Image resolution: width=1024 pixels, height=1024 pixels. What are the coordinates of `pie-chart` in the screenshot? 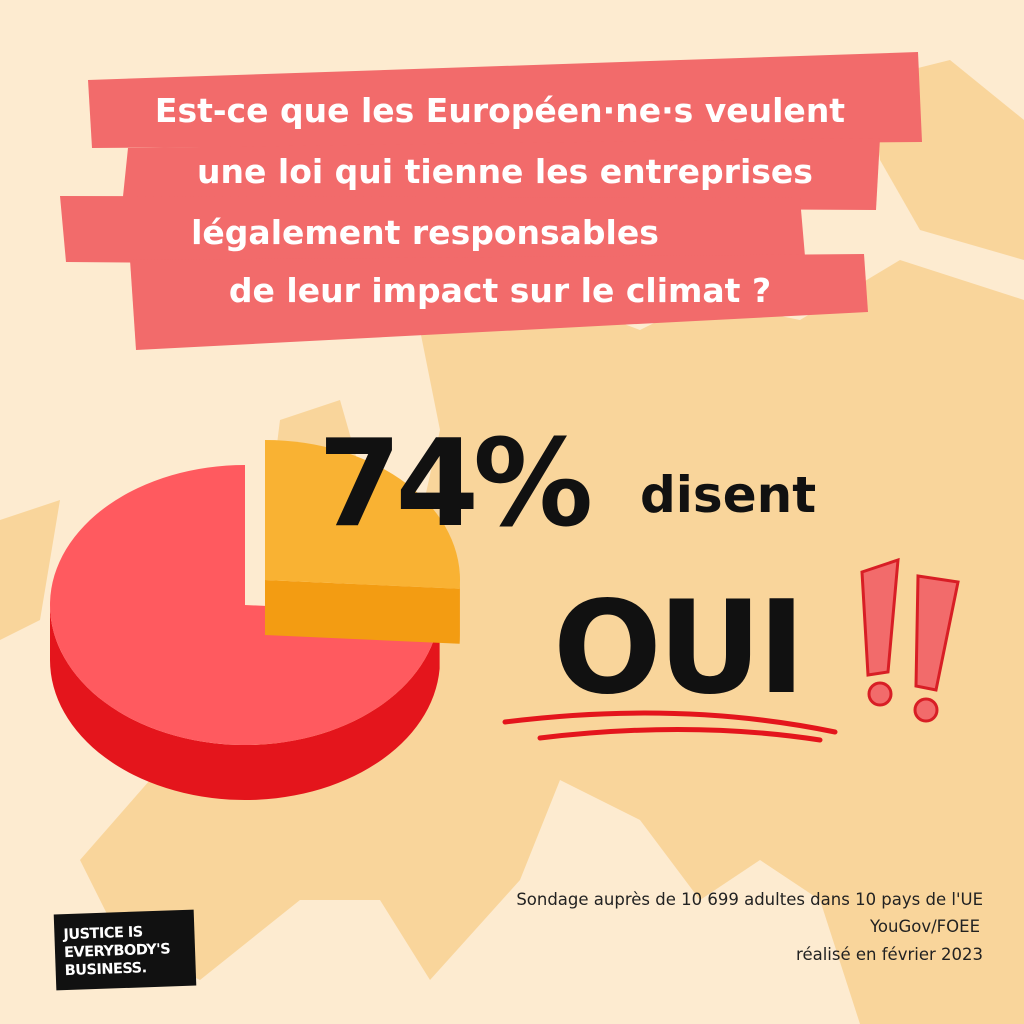 It's located at (255, 620).